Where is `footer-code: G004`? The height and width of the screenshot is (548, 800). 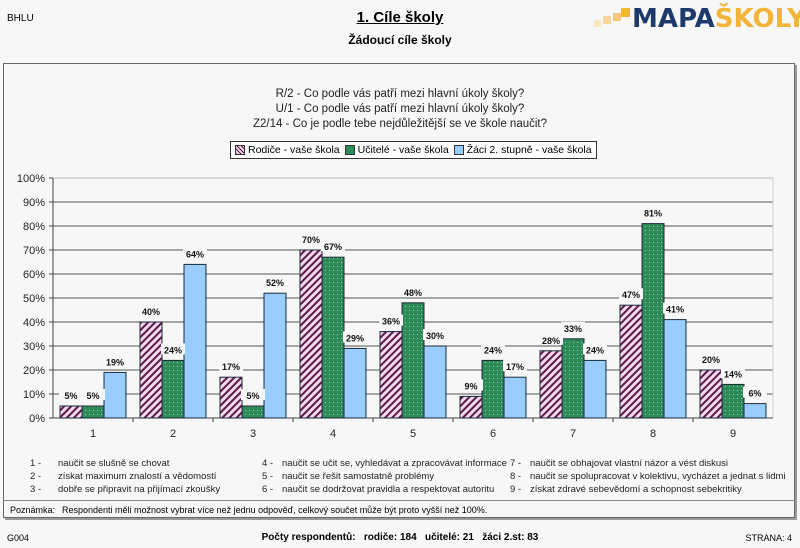
footer-code: G004 is located at coordinates (18, 538).